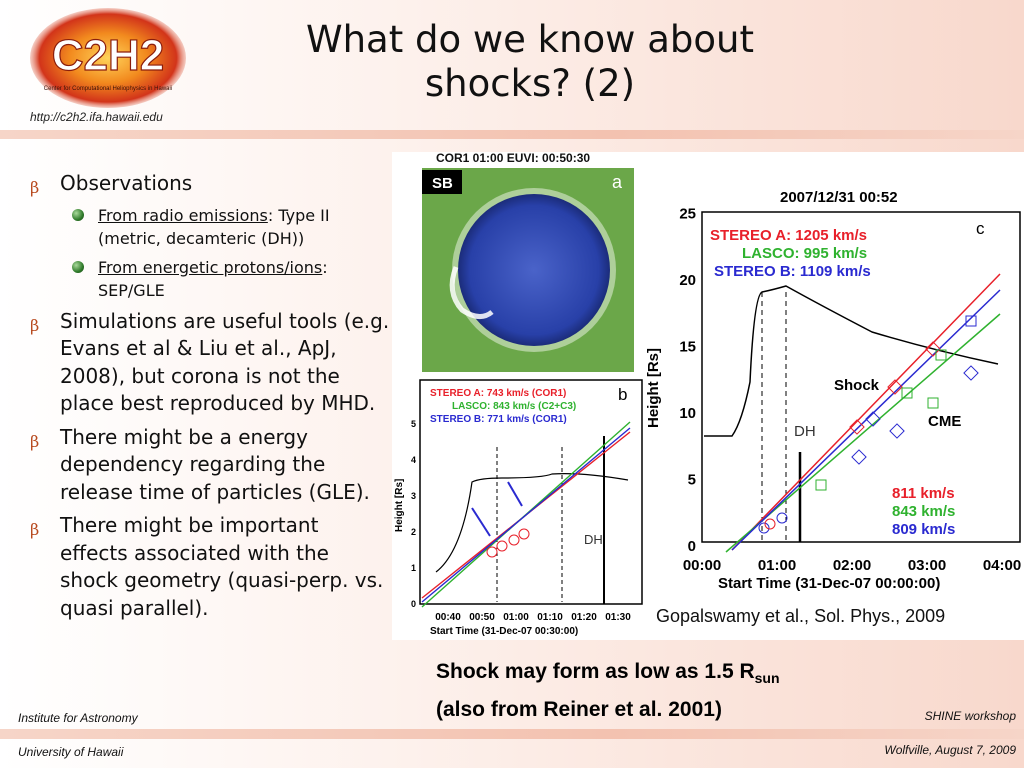  What do you see at coordinates (413, 460) in the screenshot?
I see `tick-label: 4` at bounding box center [413, 460].